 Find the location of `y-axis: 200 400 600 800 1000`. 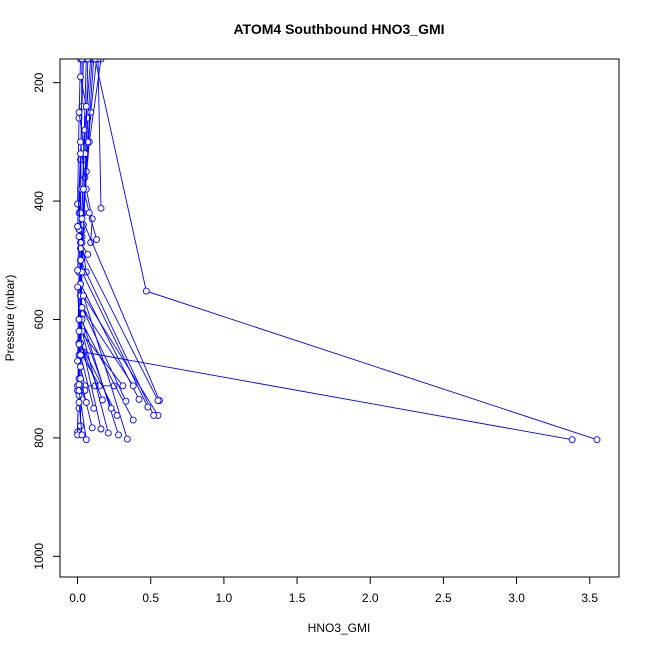

y-axis: 200 400 600 800 1000 is located at coordinates (46, 321).